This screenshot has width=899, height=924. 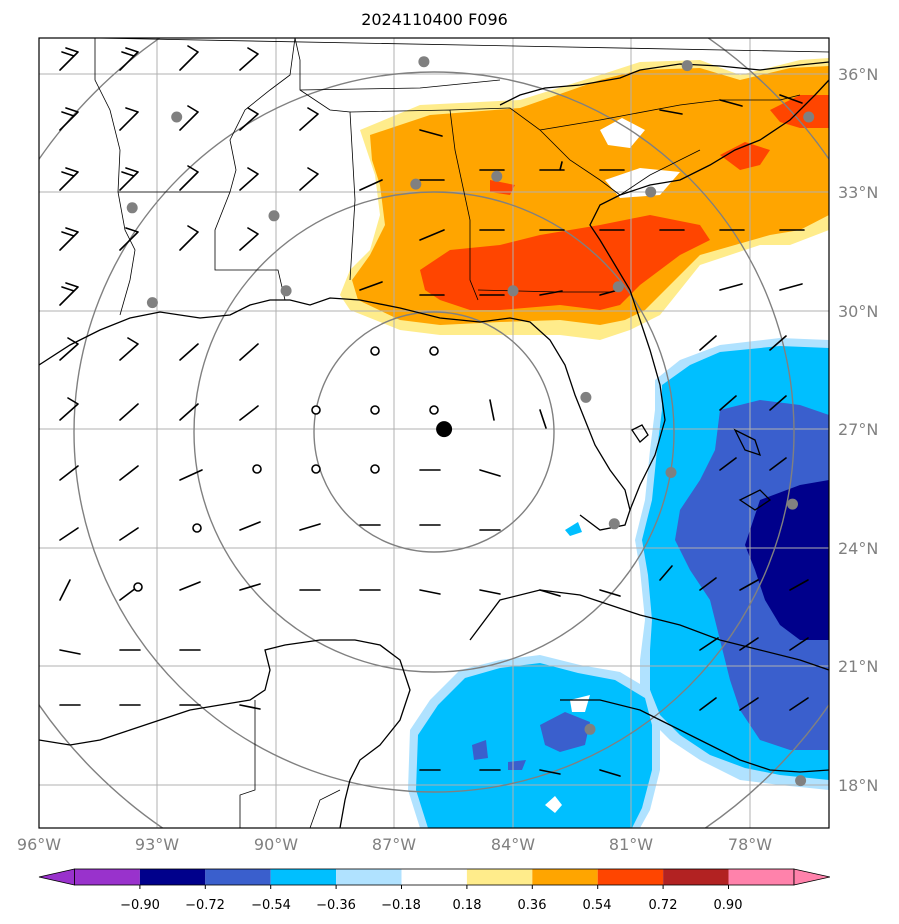 What do you see at coordinates (157, 844) in the screenshot?
I see `lon-label: 93°W` at bounding box center [157, 844].